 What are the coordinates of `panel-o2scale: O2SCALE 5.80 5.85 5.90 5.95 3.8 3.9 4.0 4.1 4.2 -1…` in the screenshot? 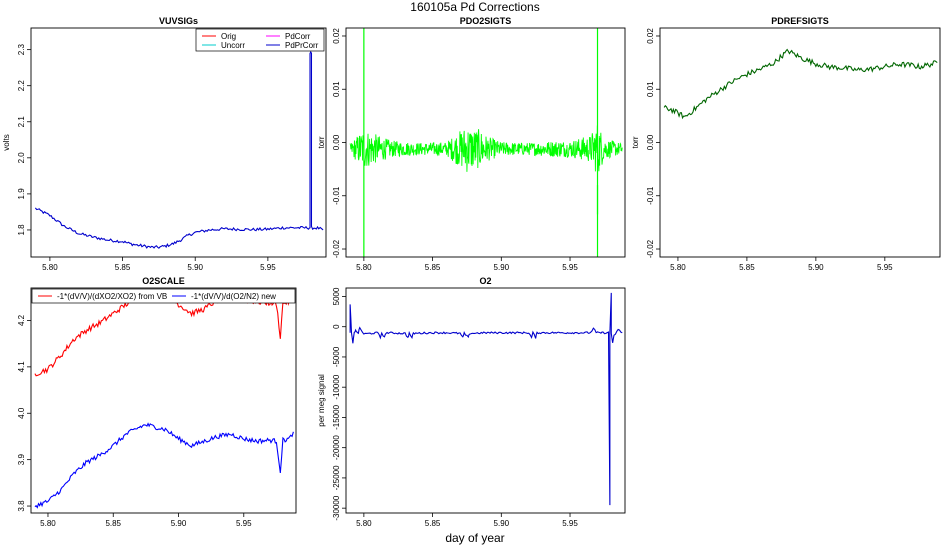 It's located at (157, 402).